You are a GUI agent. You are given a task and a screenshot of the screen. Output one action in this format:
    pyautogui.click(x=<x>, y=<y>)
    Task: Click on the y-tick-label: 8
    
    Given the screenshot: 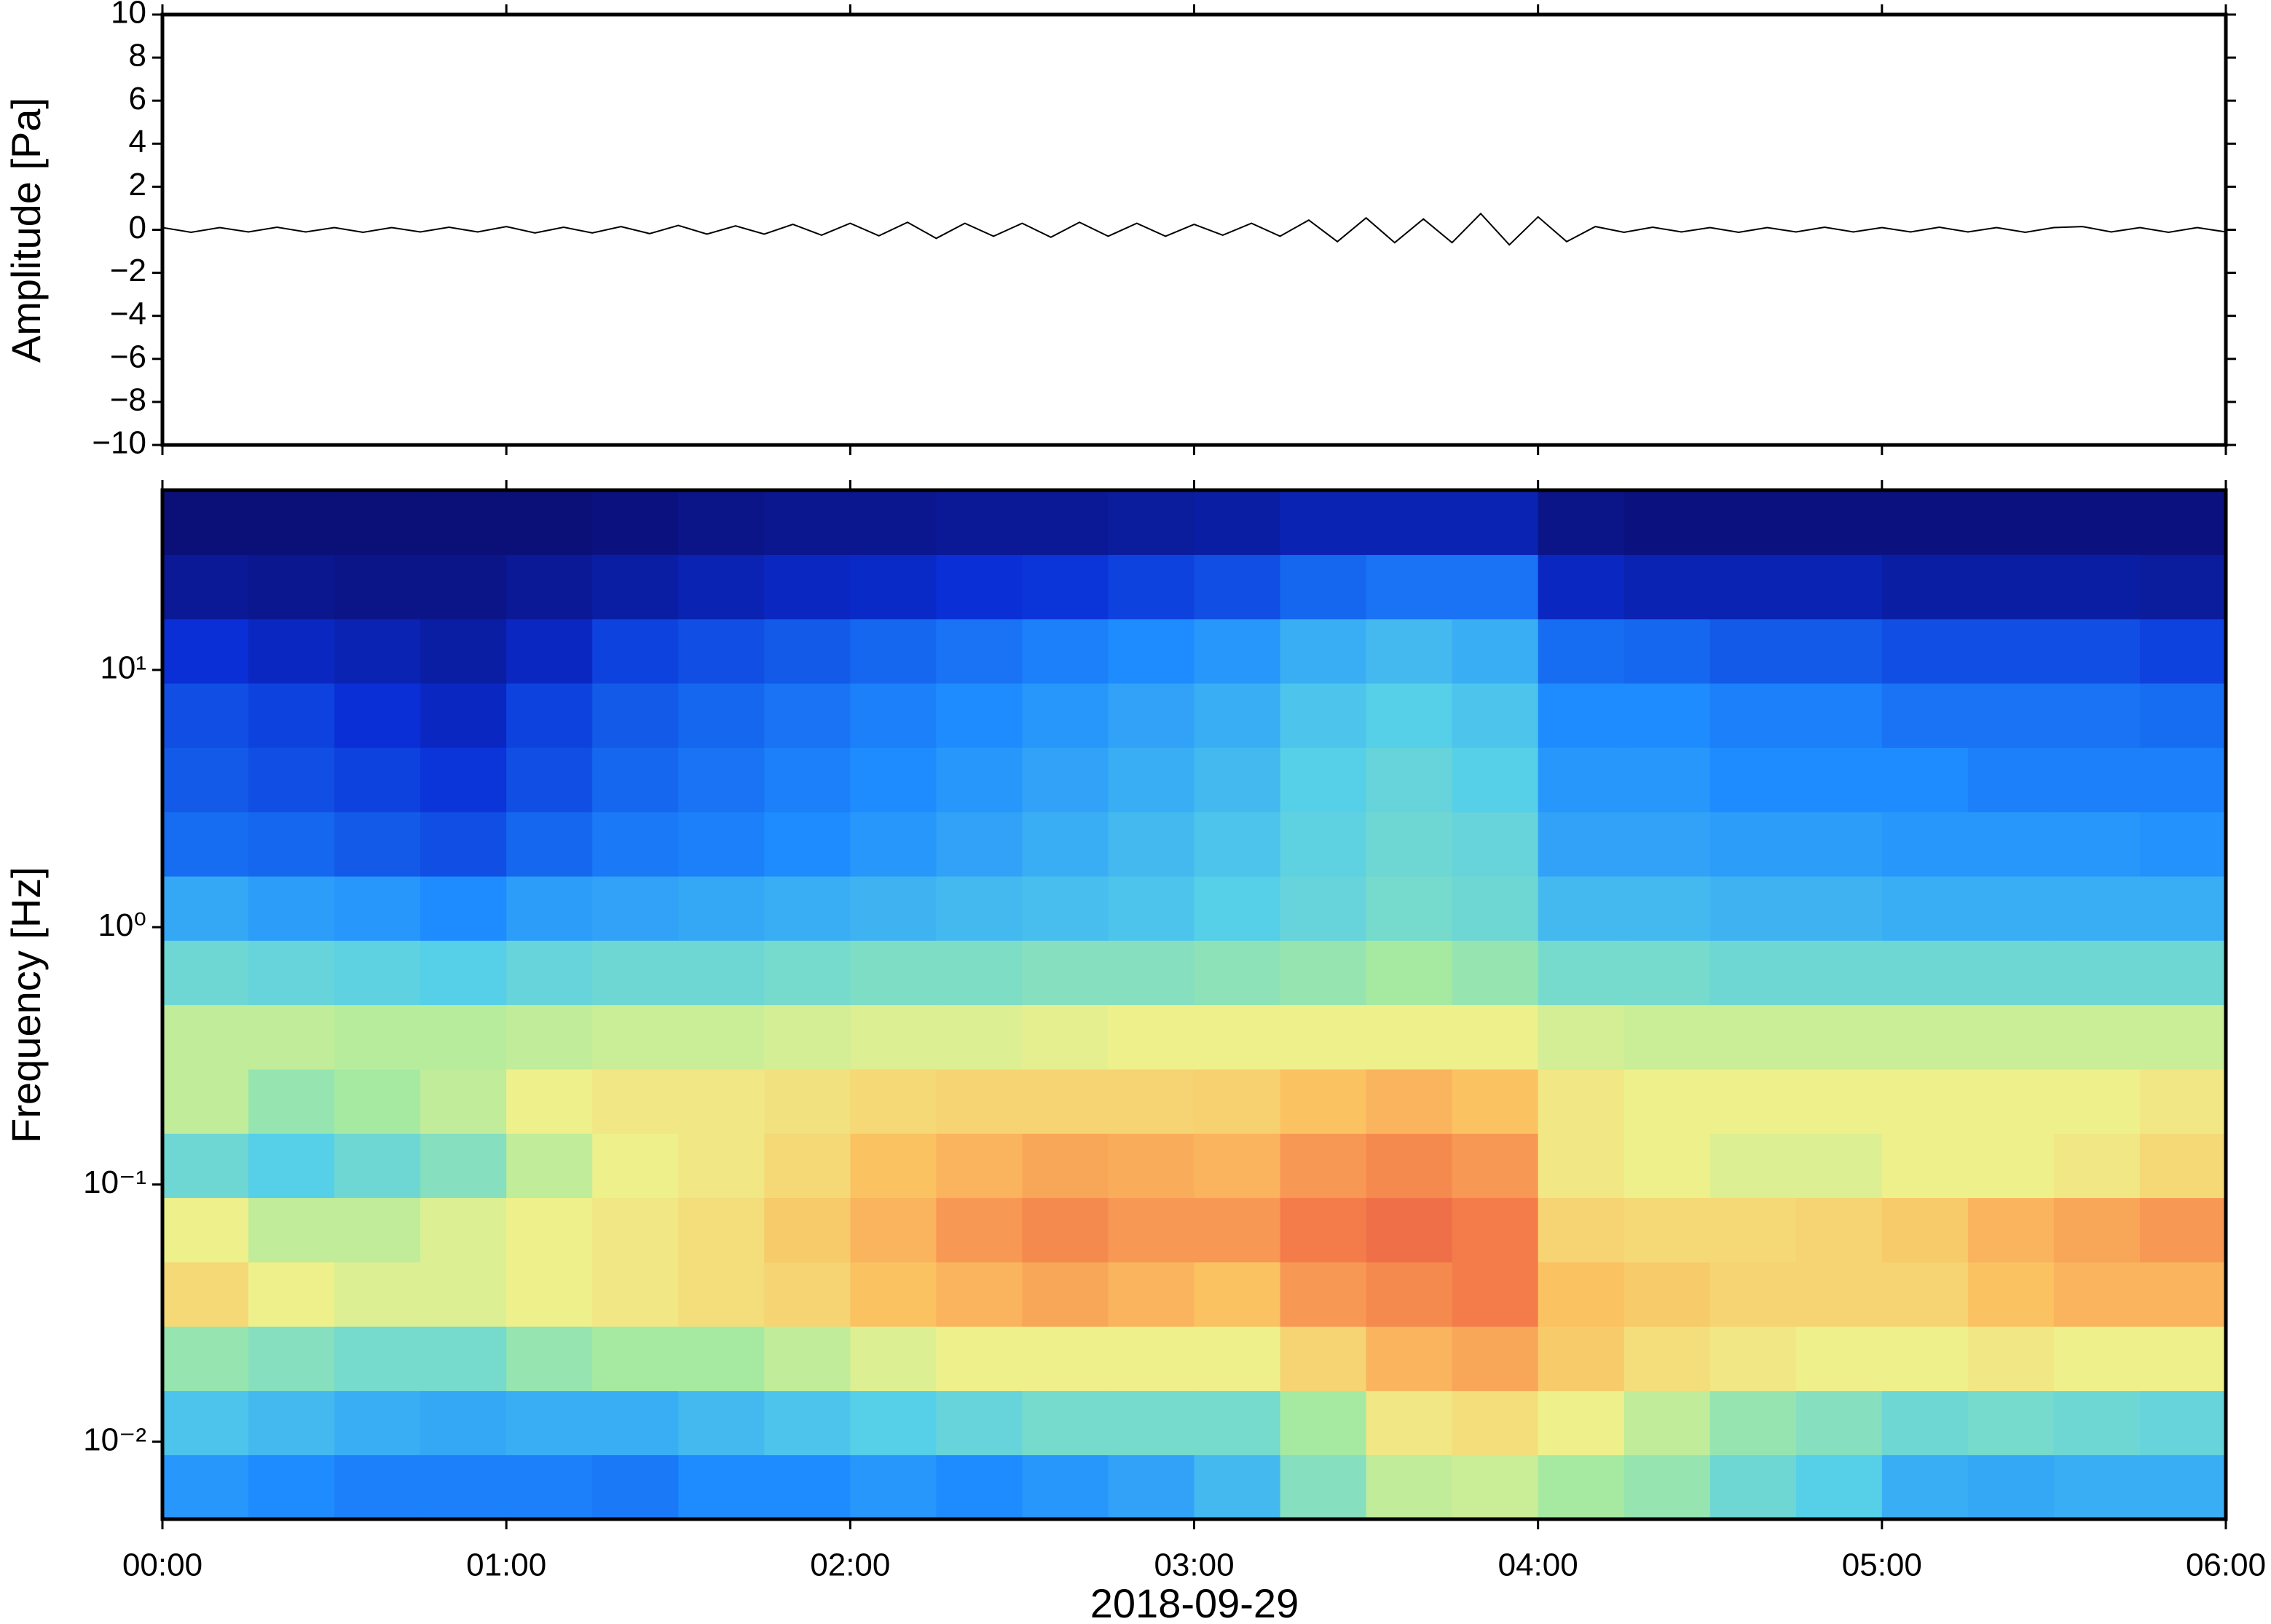 What is the action you would take?
    pyautogui.click(x=137, y=56)
    